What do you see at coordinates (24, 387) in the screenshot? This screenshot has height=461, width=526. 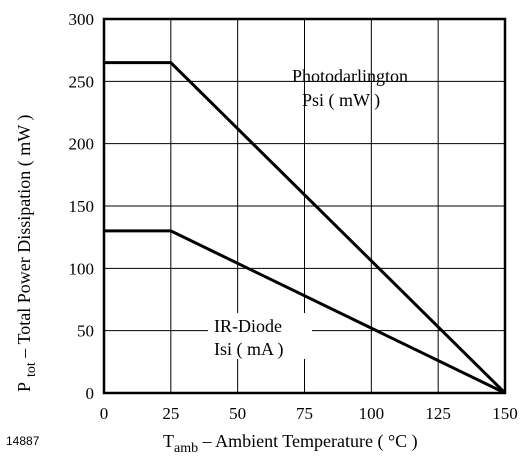 I see `y-axis-label-main: P` at bounding box center [24, 387].